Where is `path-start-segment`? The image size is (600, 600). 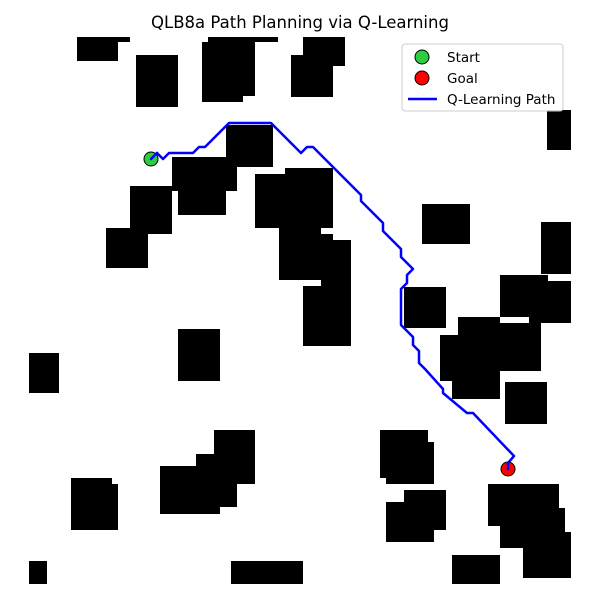
path-start-segment is located at coordinates (154, 156).